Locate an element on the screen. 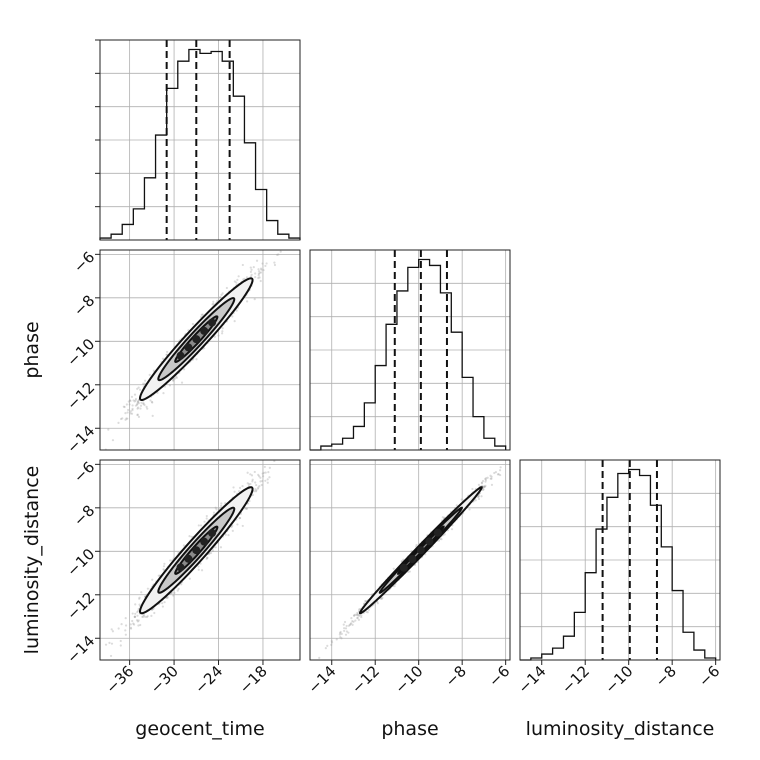  x-tick-label: −14 is located at coordinates (321, 679).